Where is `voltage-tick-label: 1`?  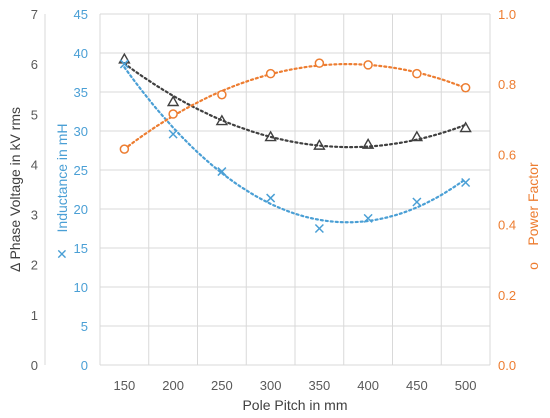 voltage-tick-label: 1 is located at coordinates (34, 315).